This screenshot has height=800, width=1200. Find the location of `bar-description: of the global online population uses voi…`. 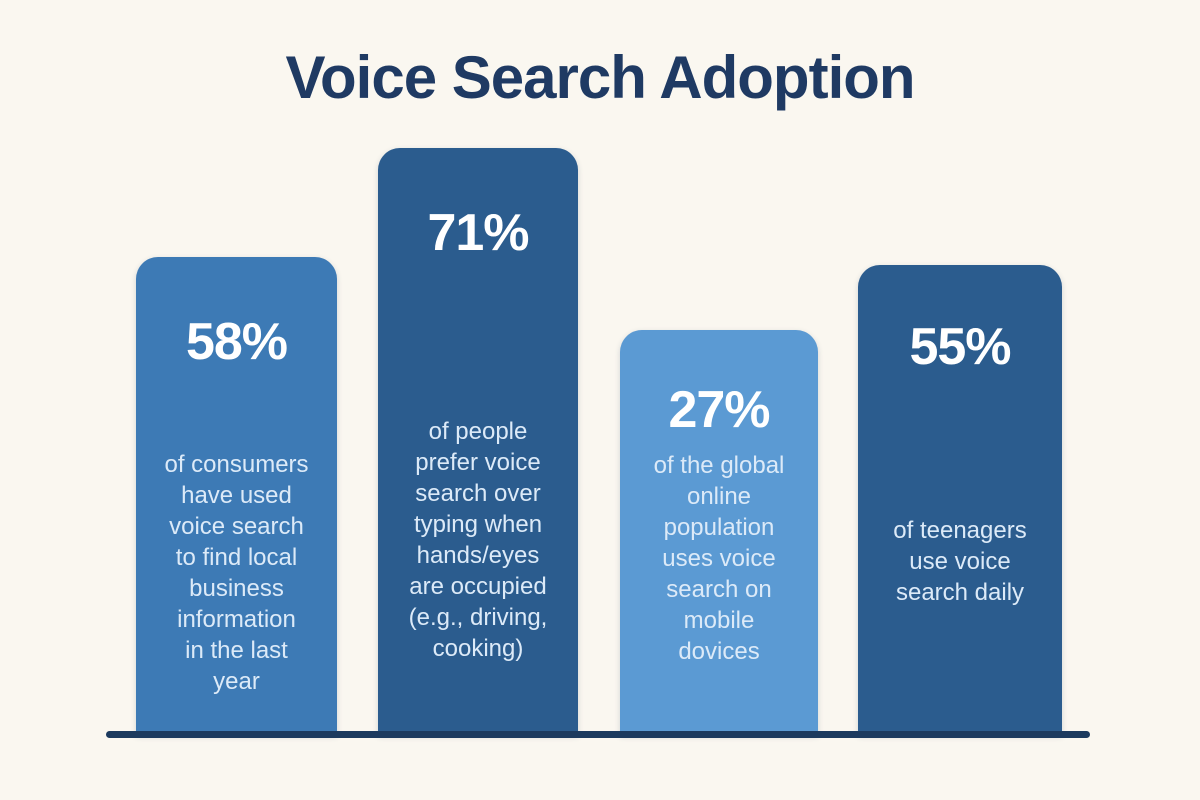

bar-description: of the global online population uses voi… is located at coordinates (719, 558).